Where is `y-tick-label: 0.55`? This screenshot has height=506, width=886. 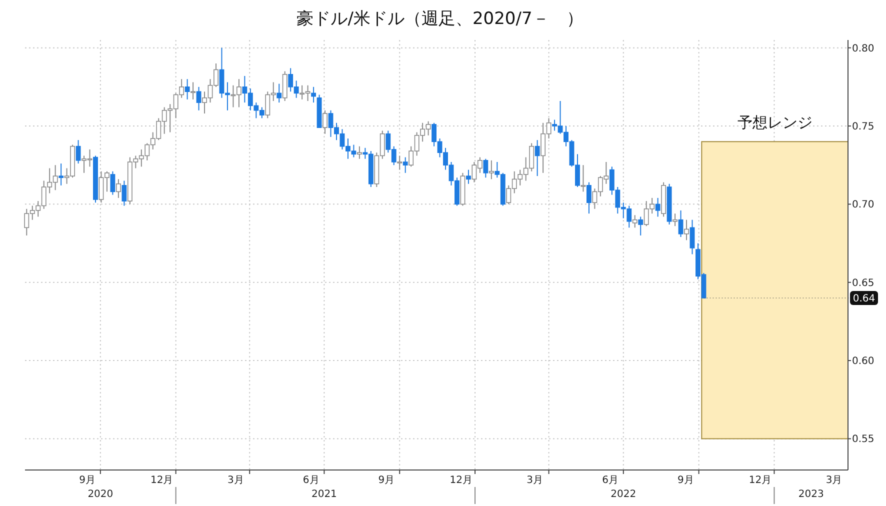
y-tick-label: 0.55 is located at coordinates (863, 440).